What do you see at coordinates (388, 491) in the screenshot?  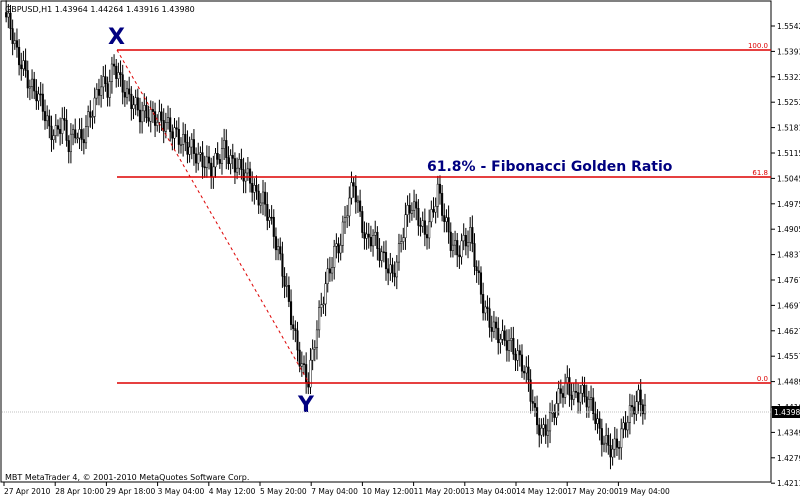 I see `x-tick-label: 10 May 12:00` at bounding box center [388, 491].